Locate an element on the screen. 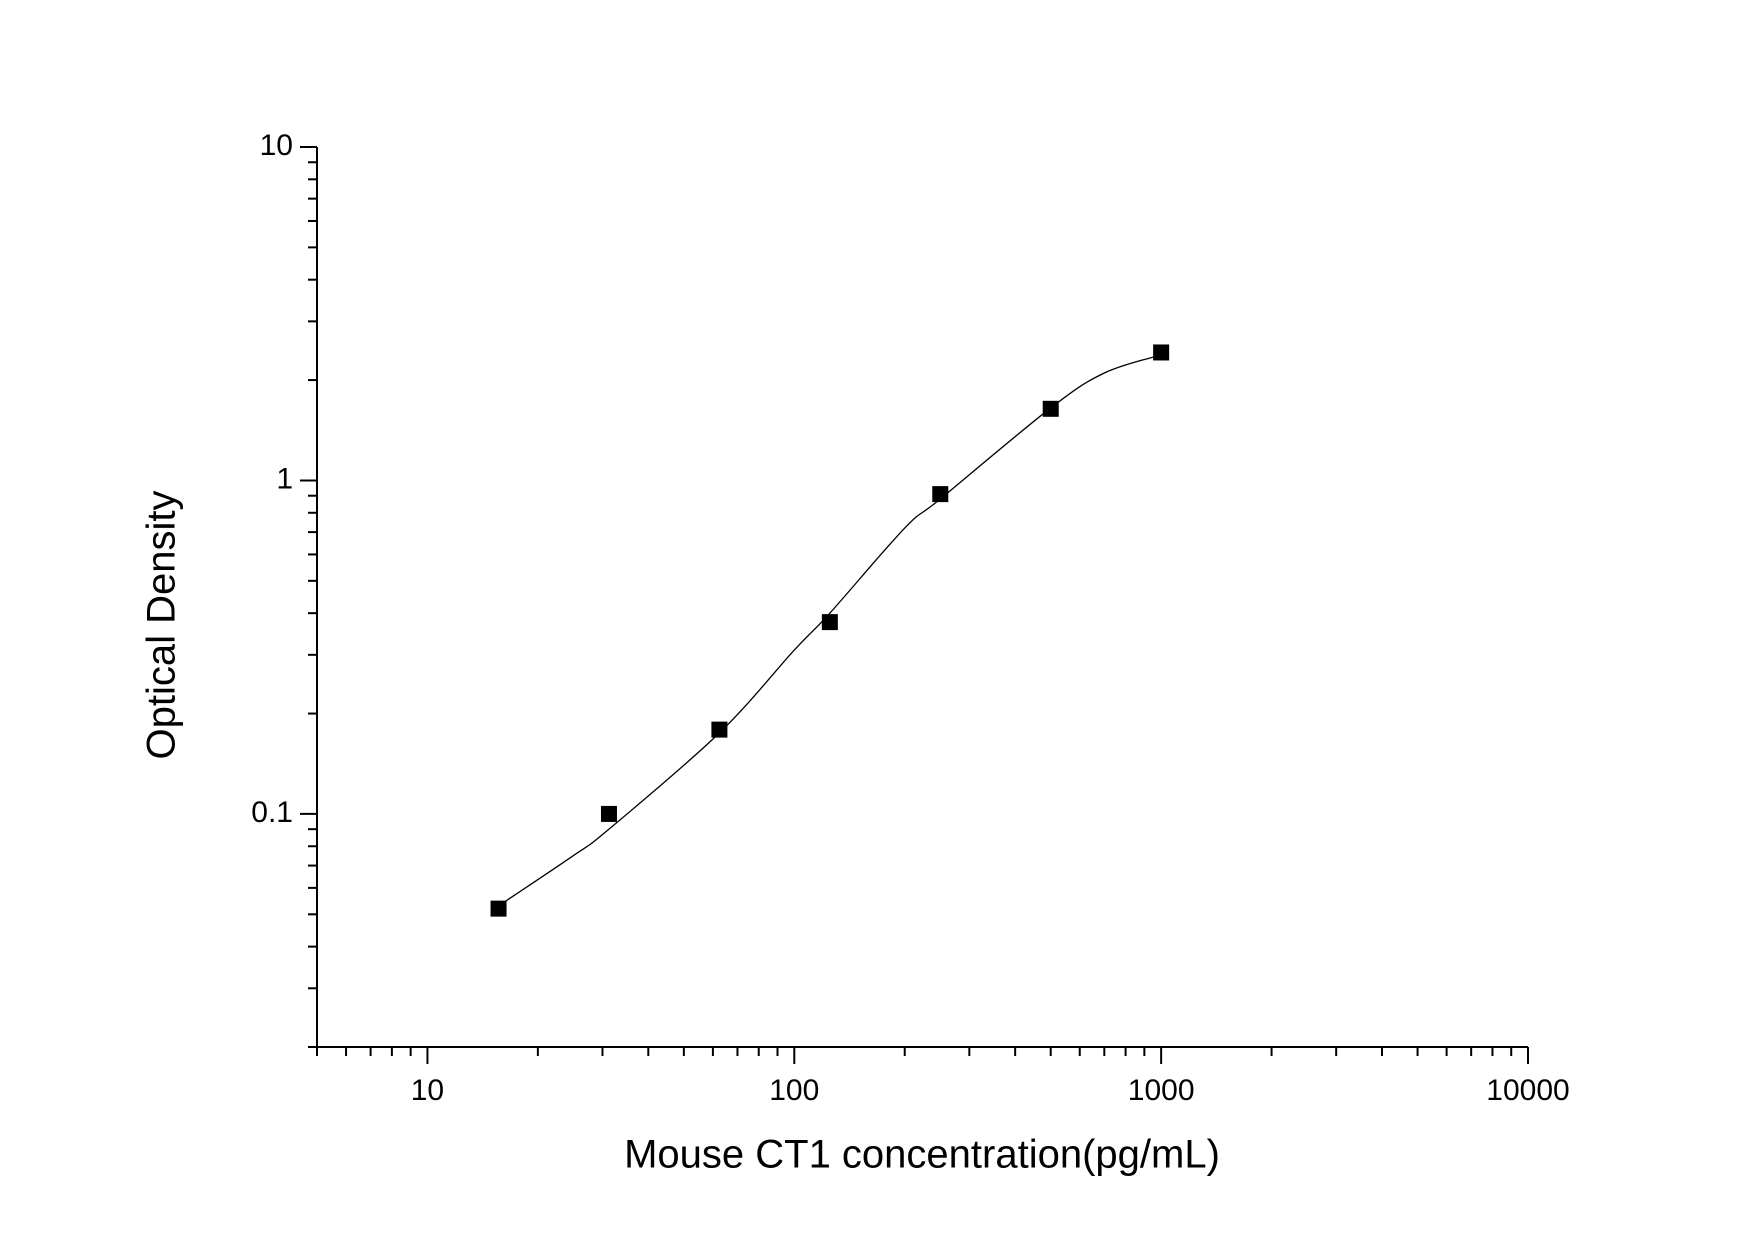 The image size is (1755, 1240). x-axis-title: Mouse CT1 concentration(pg/mL) is located at coordinates (922, 1155).